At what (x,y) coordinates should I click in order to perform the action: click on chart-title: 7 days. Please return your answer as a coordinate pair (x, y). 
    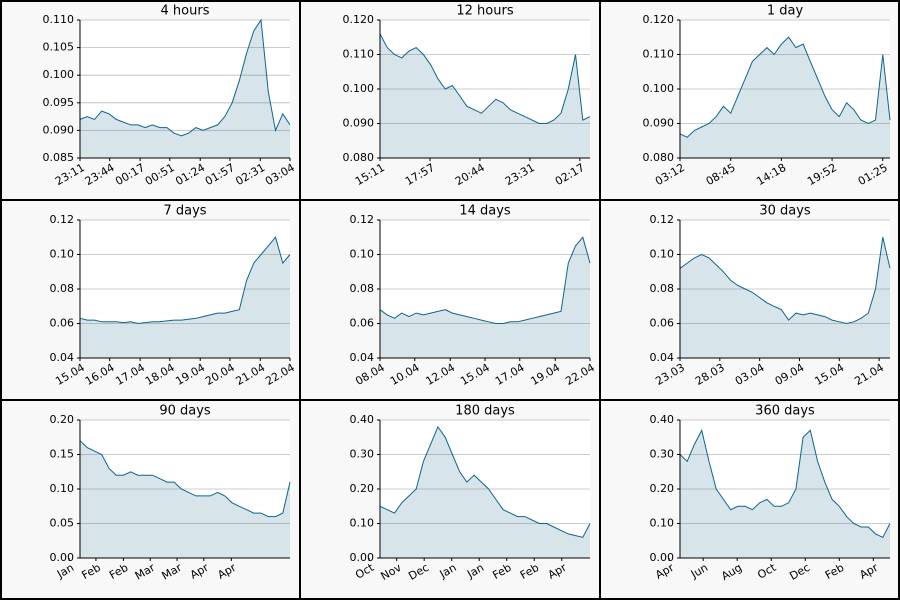
    Looking at the image, I should click on (184, 211).